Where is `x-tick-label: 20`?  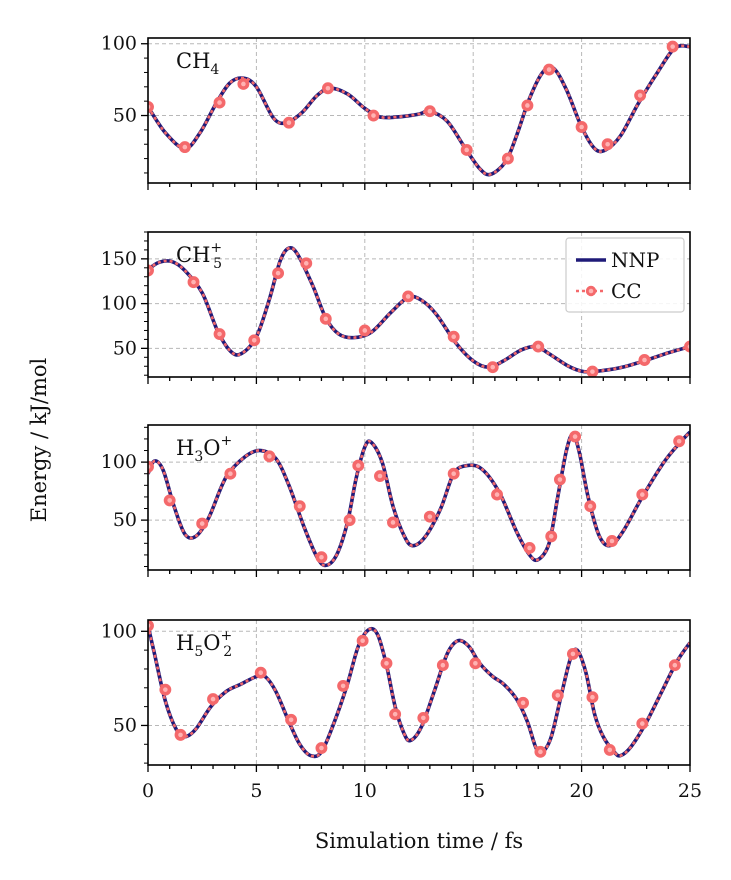
x-tick-label: 20 is located at coordinates (582, 791).